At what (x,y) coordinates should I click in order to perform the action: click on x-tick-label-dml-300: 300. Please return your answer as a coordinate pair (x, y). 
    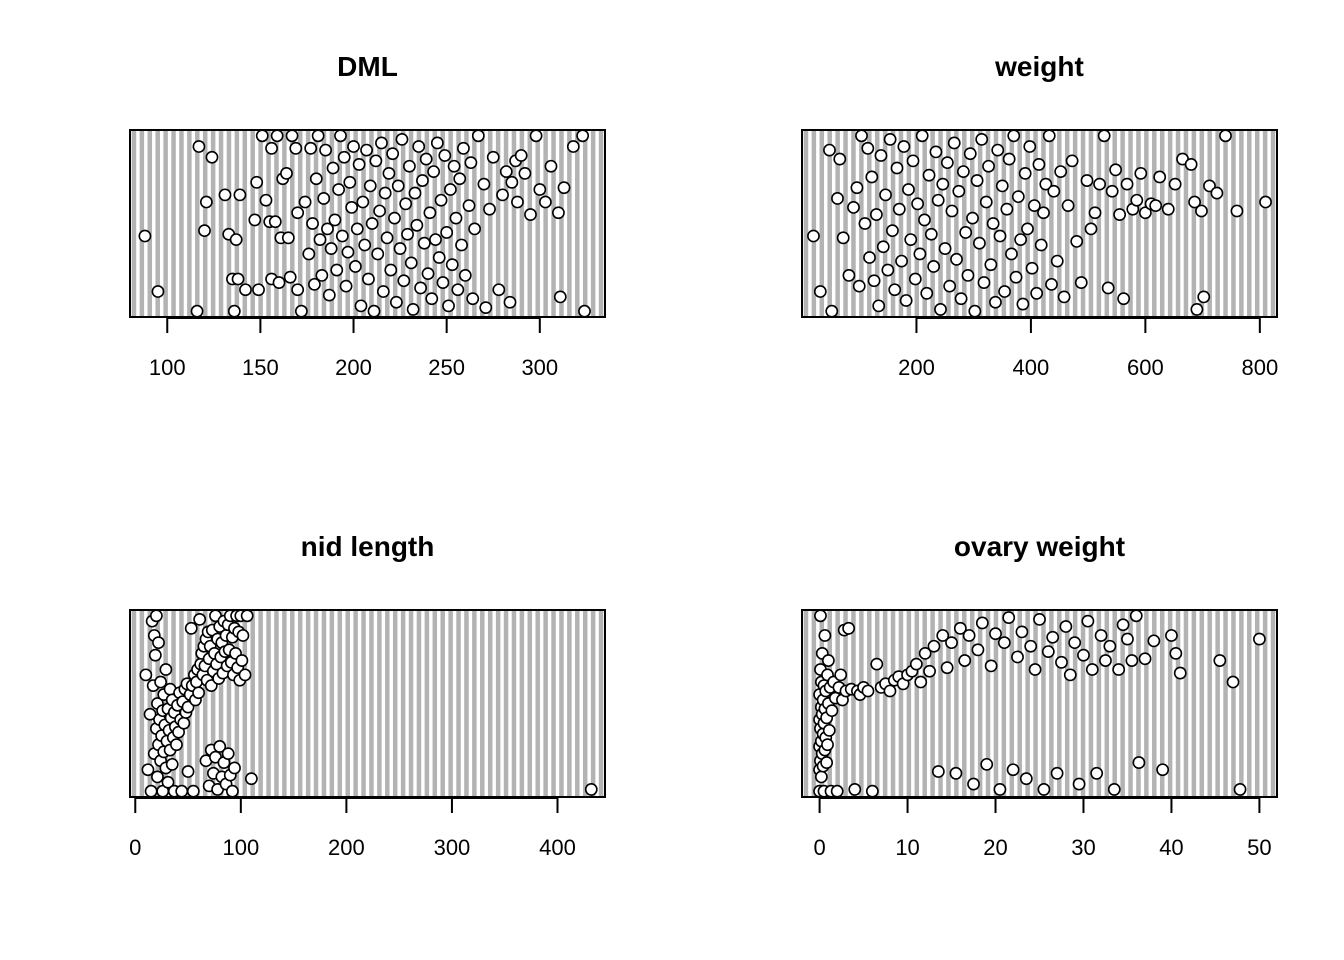
    Looking at the image, I should click on (539, 367).